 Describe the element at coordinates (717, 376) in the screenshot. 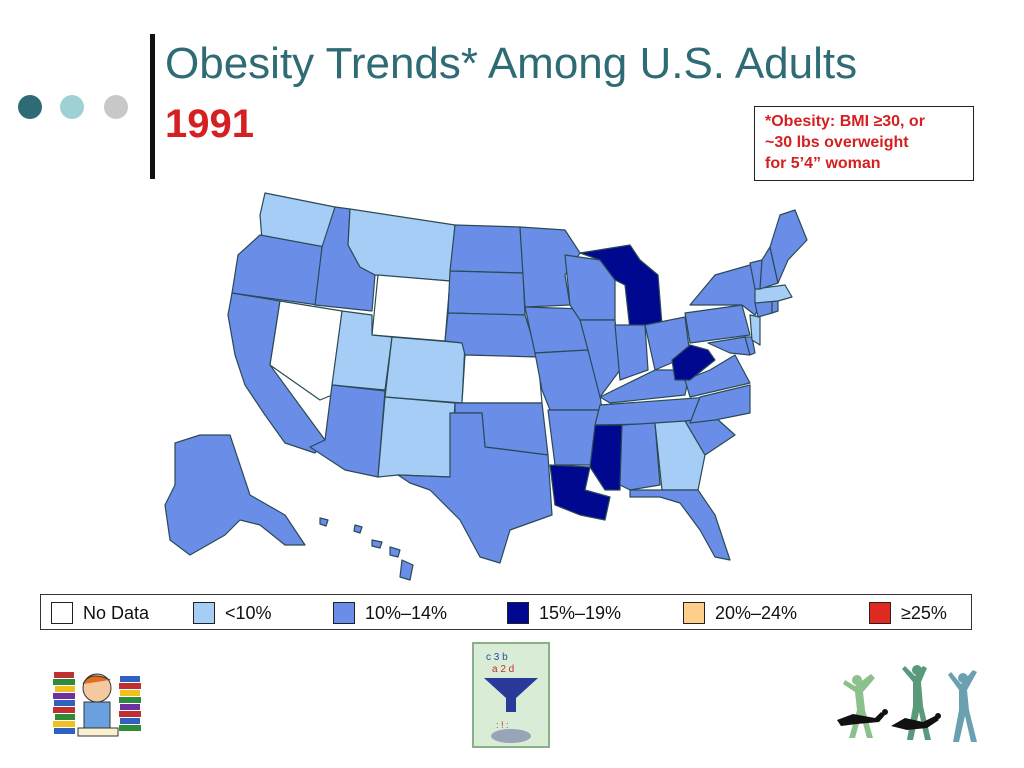

I see `state-VA` at that location.